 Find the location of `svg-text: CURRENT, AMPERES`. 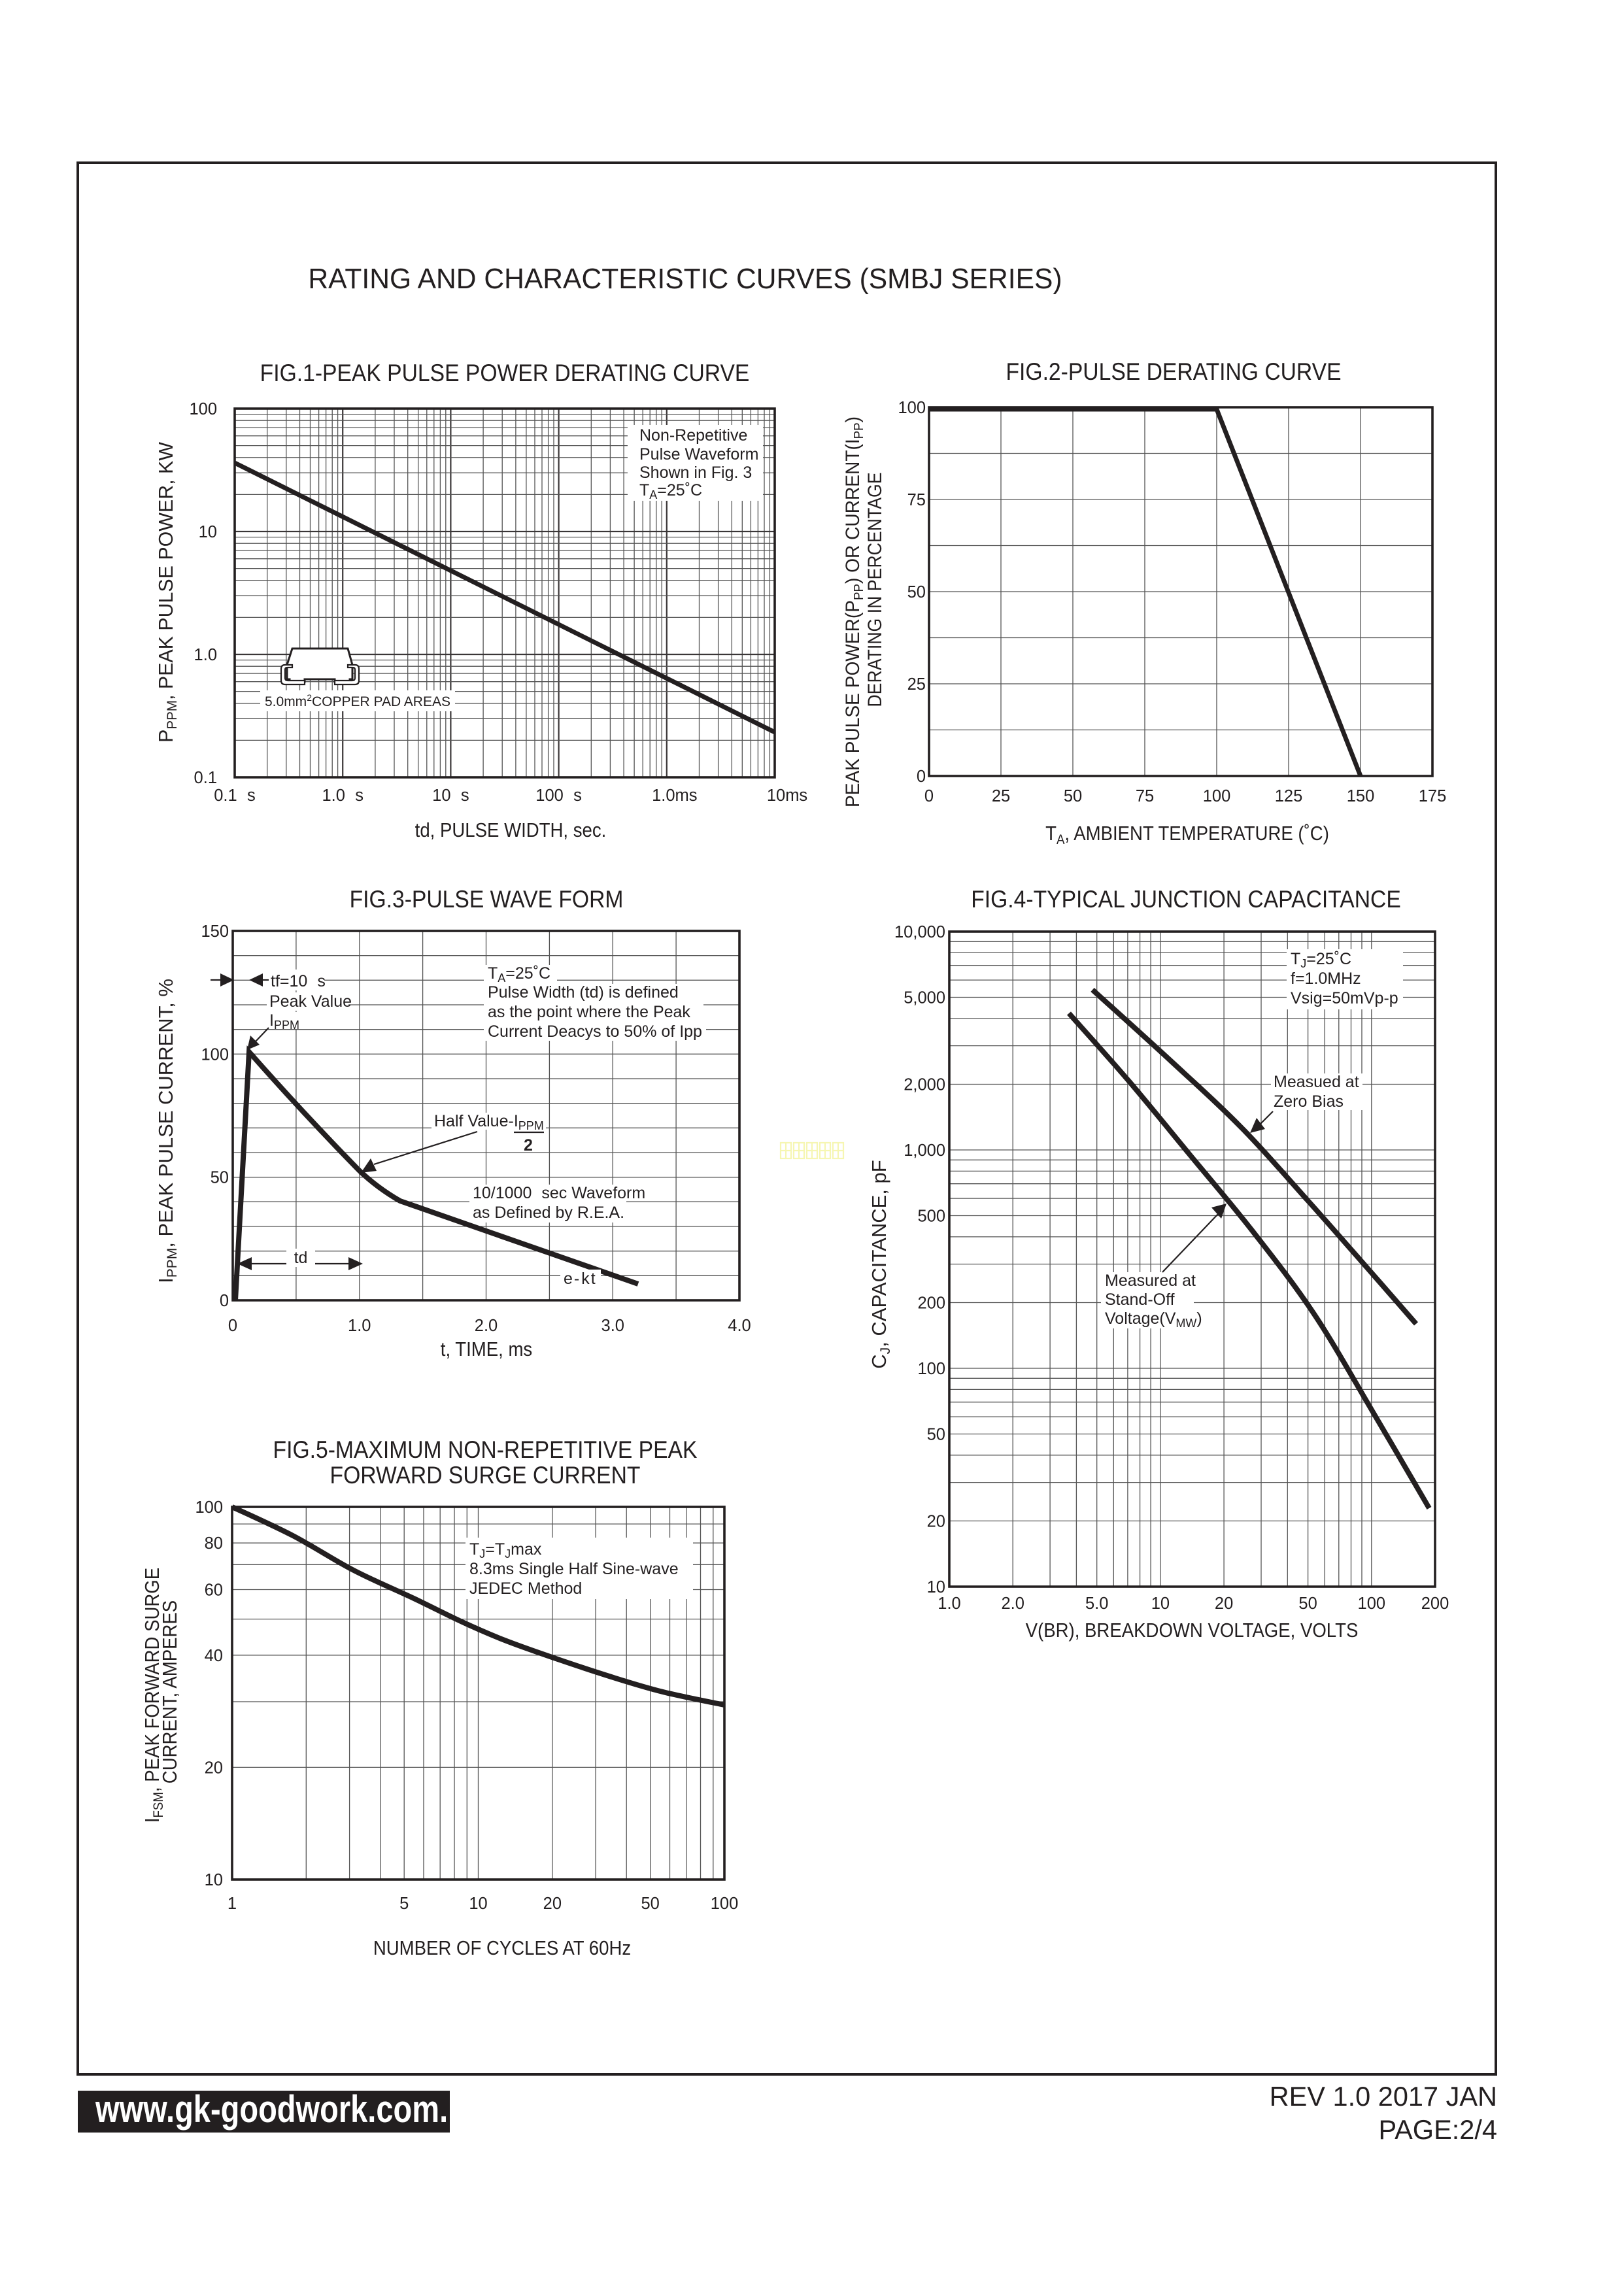

svg-text: CURRENT, AMPERES is located at coordinates (170, 1692).